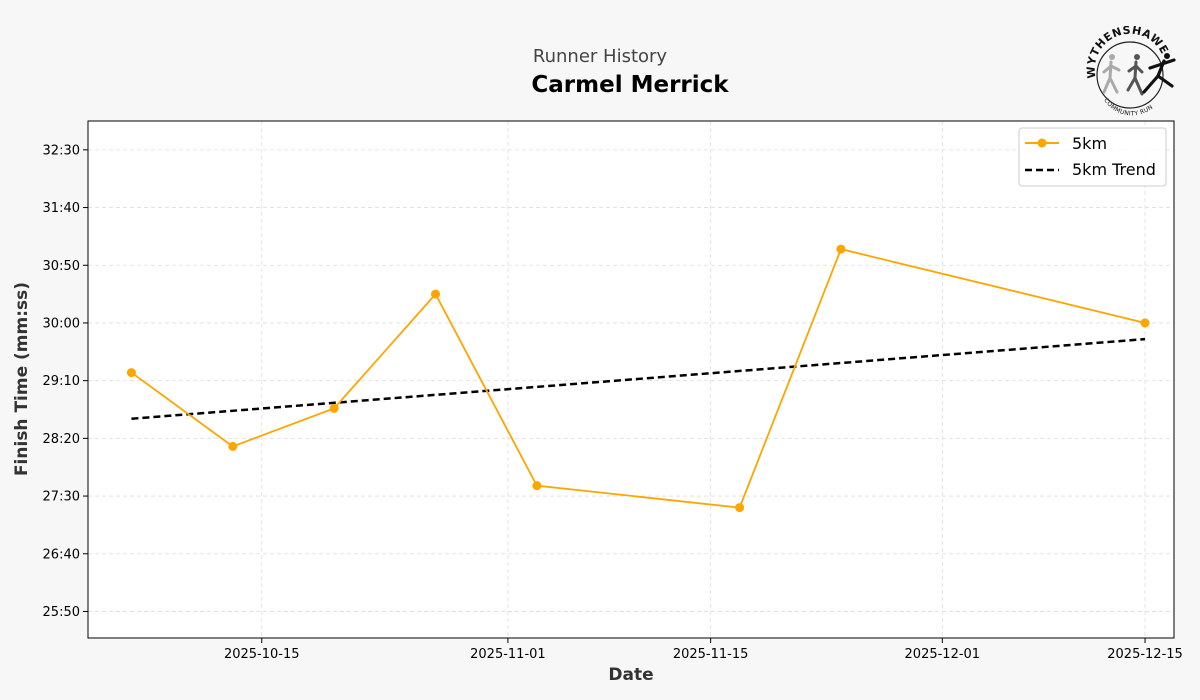 Image resolution: width=1200 pixels, height=700 pixels. I want to click on logo-text-bottom: COMMUNITY RUN, so click(1128, 107).